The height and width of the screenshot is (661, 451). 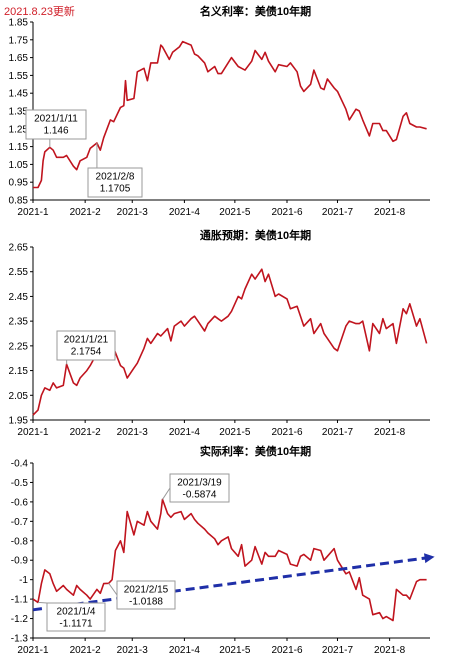 What do you see at coordinates (146, 590) in the screenshot?
I see `callout-date: 2021/2/15` at bounding box center [146, 590].